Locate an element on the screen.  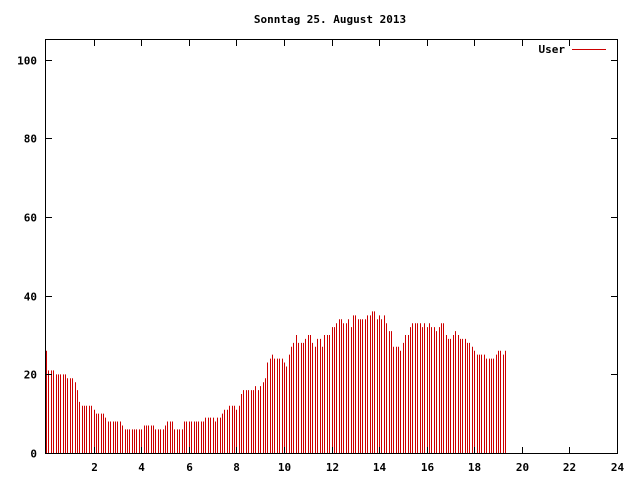
legend-label: User is located at coordinates (552, 49).